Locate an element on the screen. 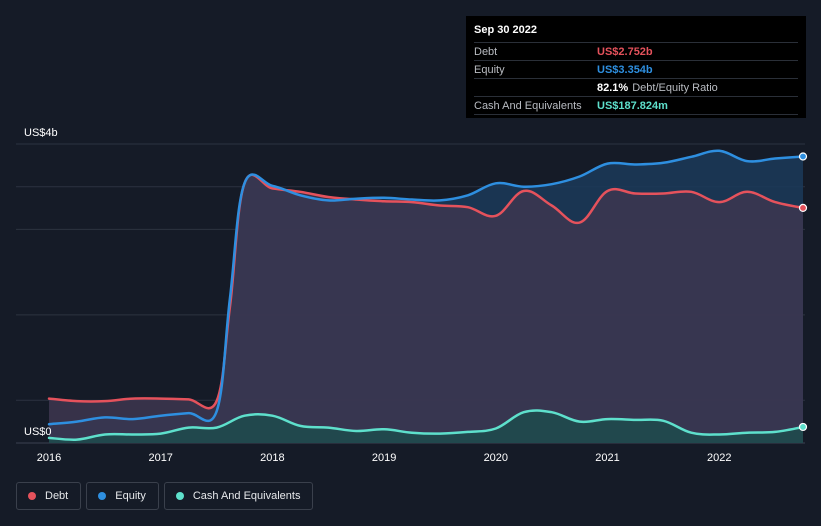 The width and height of the screenshot is (821, 526). tooltip-row-cash: Cash And Equivalents US$187.824m is located at coordinates (636, 105).